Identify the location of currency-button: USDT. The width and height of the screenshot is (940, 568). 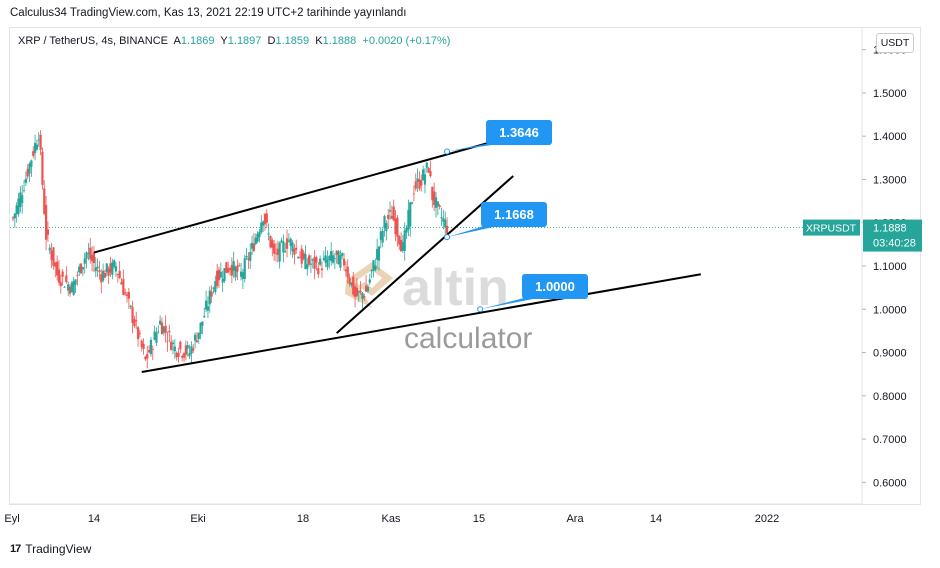
(895, 43).